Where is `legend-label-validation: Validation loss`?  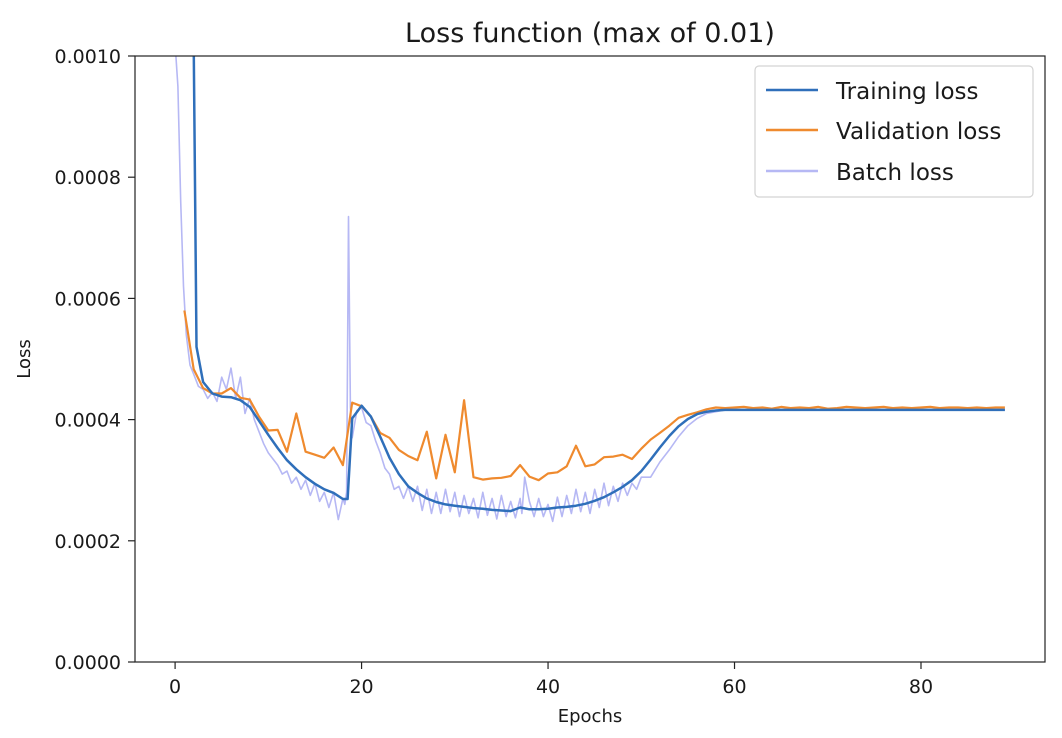 legend-label-validation: Validation loss is located at coordinates (918, 132).